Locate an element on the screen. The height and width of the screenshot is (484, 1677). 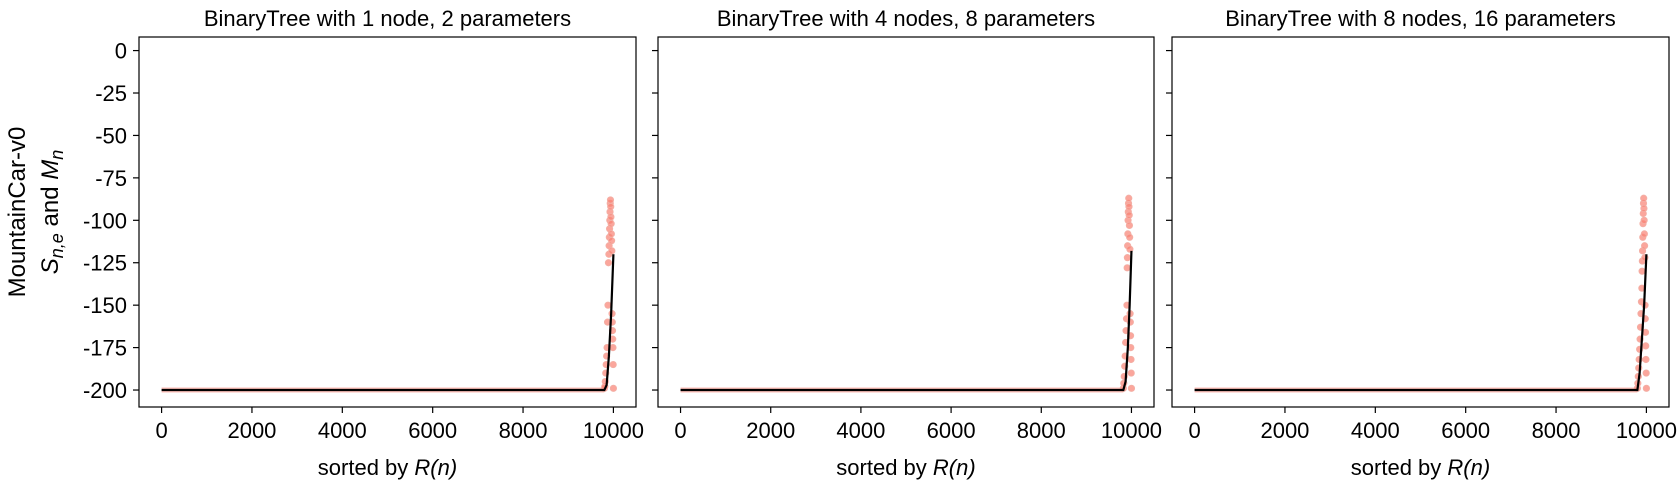
panel-1-y-tick-label: -100 is located at coordinates (105, 220).